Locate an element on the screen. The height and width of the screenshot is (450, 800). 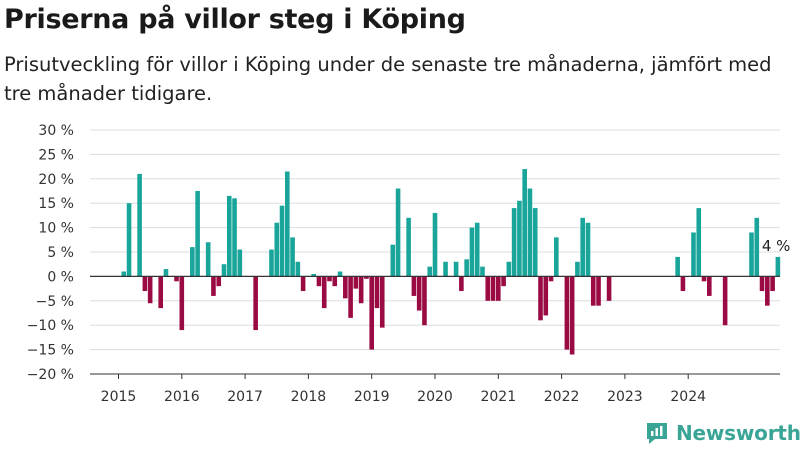
y-tick-label: 10 % is located at coordinates (56, 229).